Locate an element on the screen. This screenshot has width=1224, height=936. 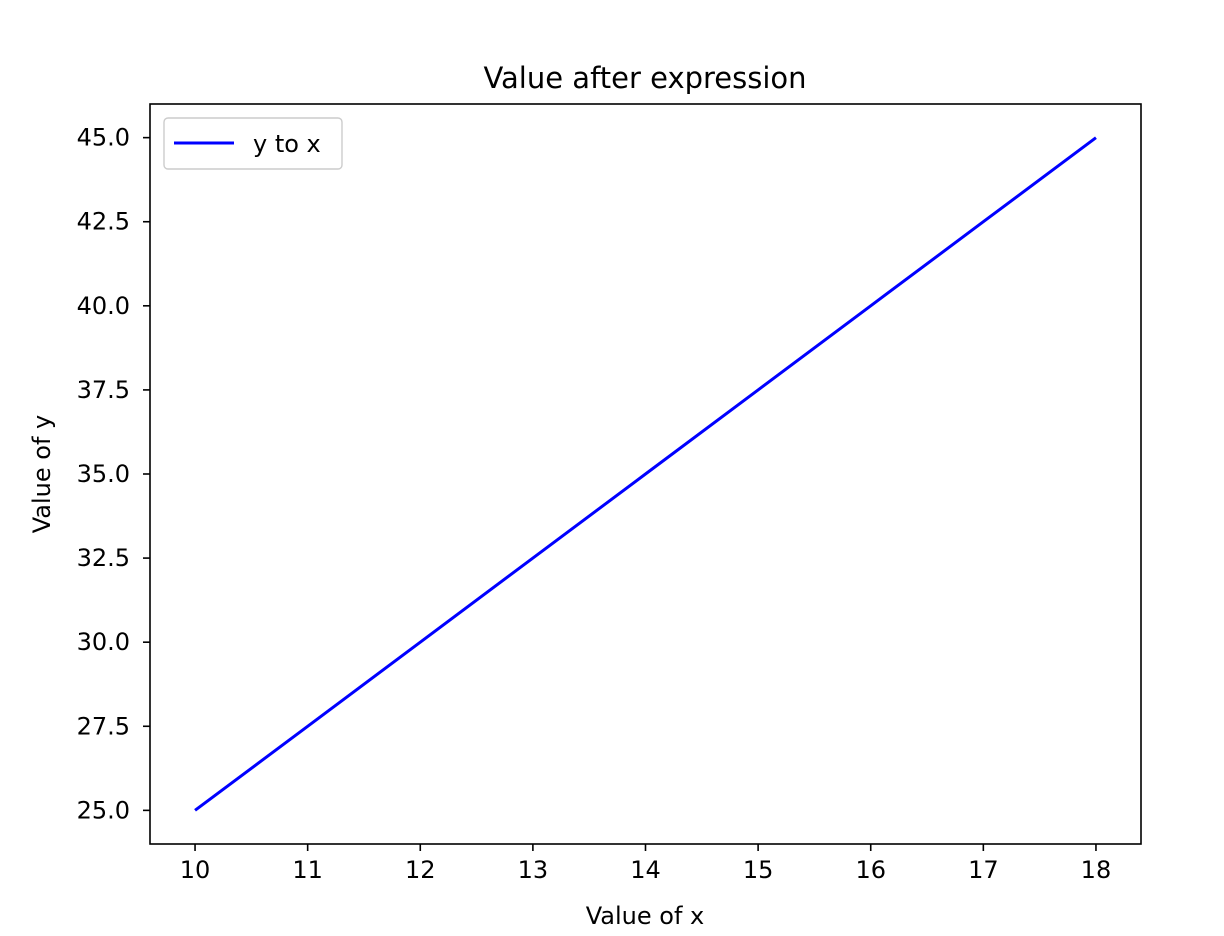
x-axis-ticks: 10 11 12 13 14 15 16 17 18 is located at coordinates (645, 864).